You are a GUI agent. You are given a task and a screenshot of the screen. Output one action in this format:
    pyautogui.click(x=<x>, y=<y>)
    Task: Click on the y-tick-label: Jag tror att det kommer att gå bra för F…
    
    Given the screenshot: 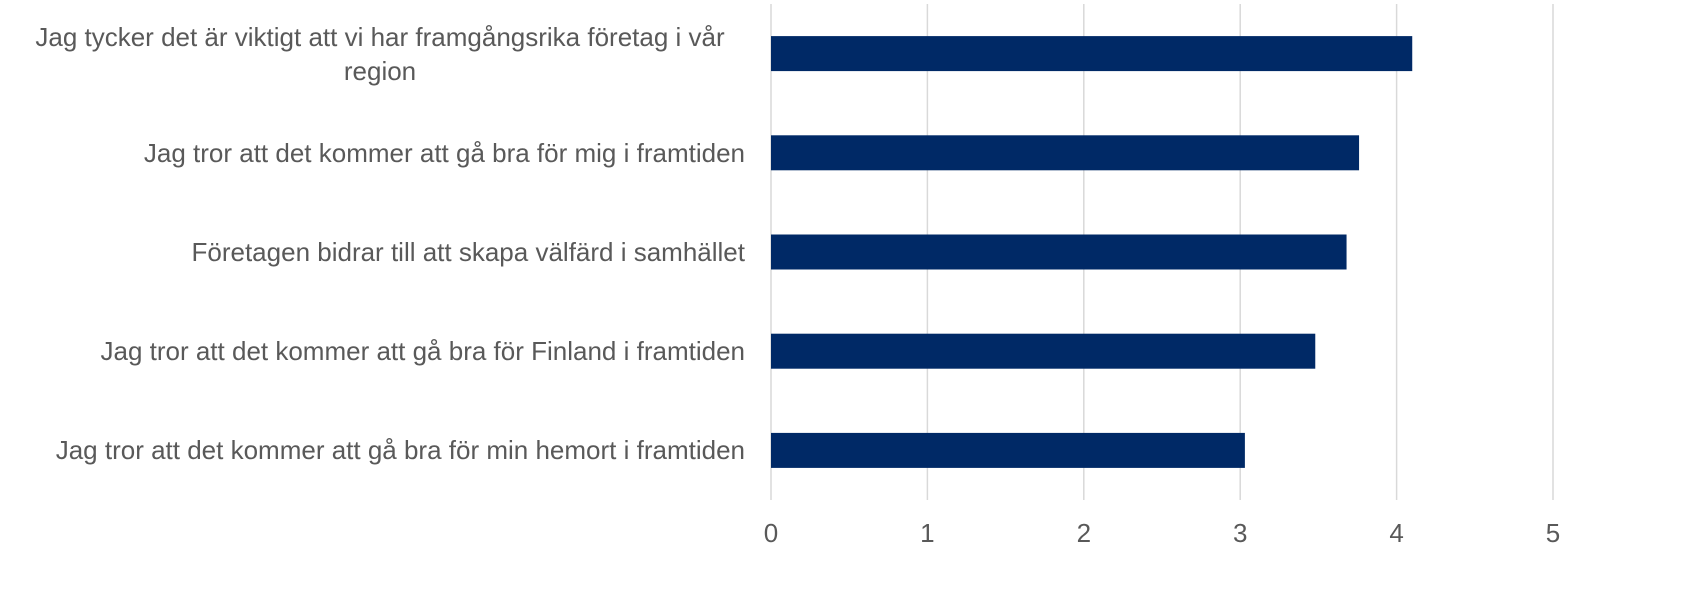 What is the action you would take?
    pyautogui.click(x=422, y=351)
    